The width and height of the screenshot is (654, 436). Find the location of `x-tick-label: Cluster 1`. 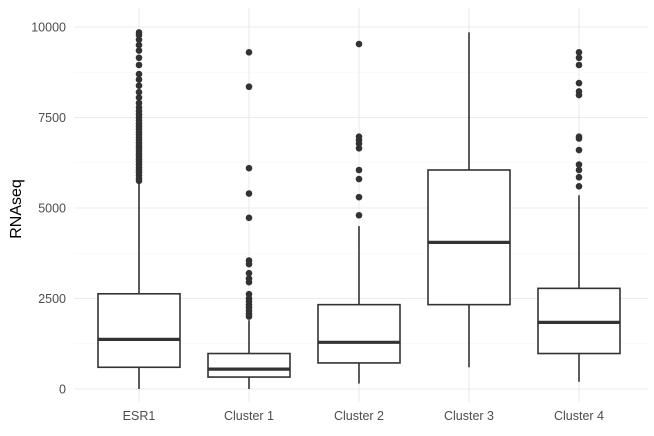

x-tick-label: Cluster 1 is located at coordinates (249, 416).